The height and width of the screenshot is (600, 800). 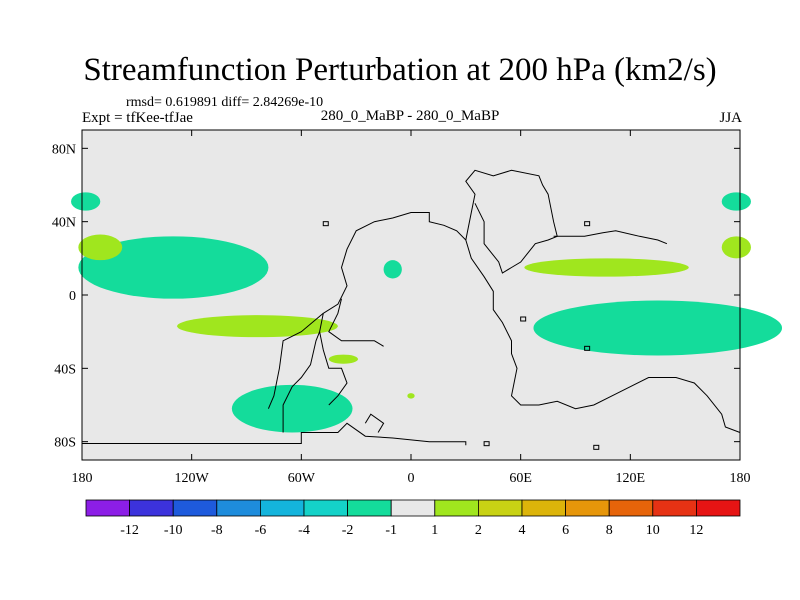 I want to click on colorbar-label: 2, so click(x=478, y=530).